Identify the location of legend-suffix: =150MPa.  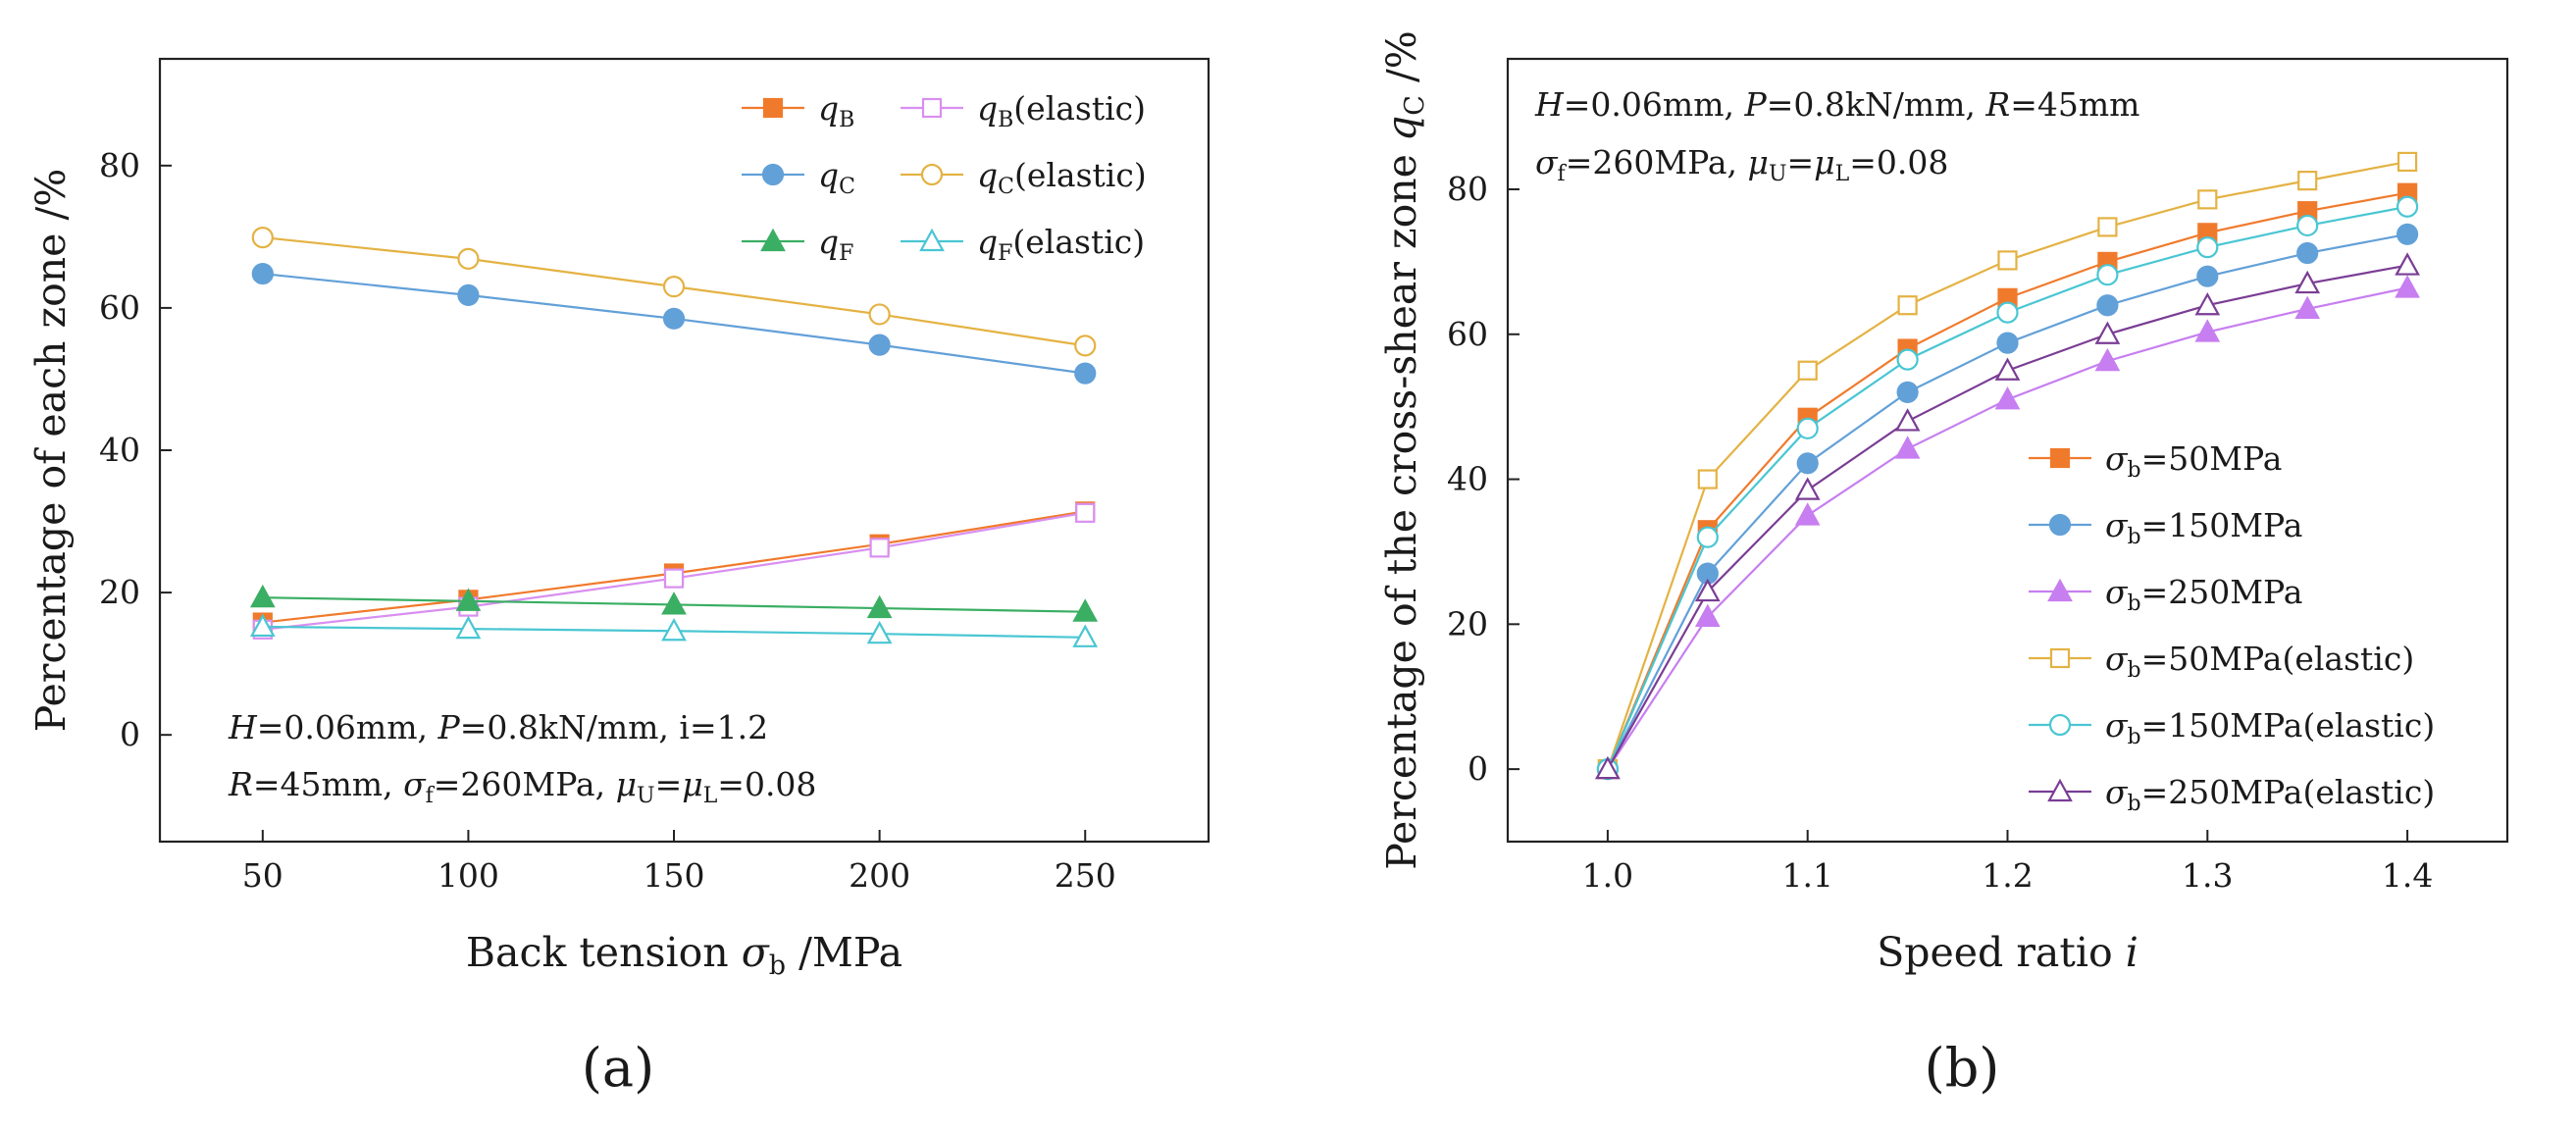
(2222, 525).